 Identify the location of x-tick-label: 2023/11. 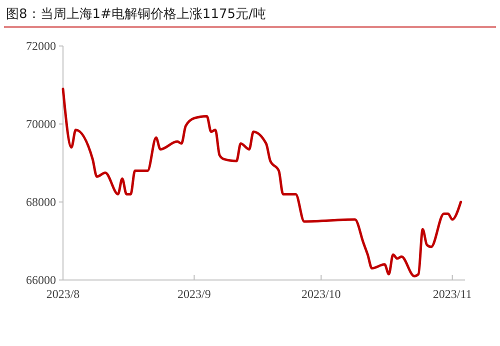
(452, 294).